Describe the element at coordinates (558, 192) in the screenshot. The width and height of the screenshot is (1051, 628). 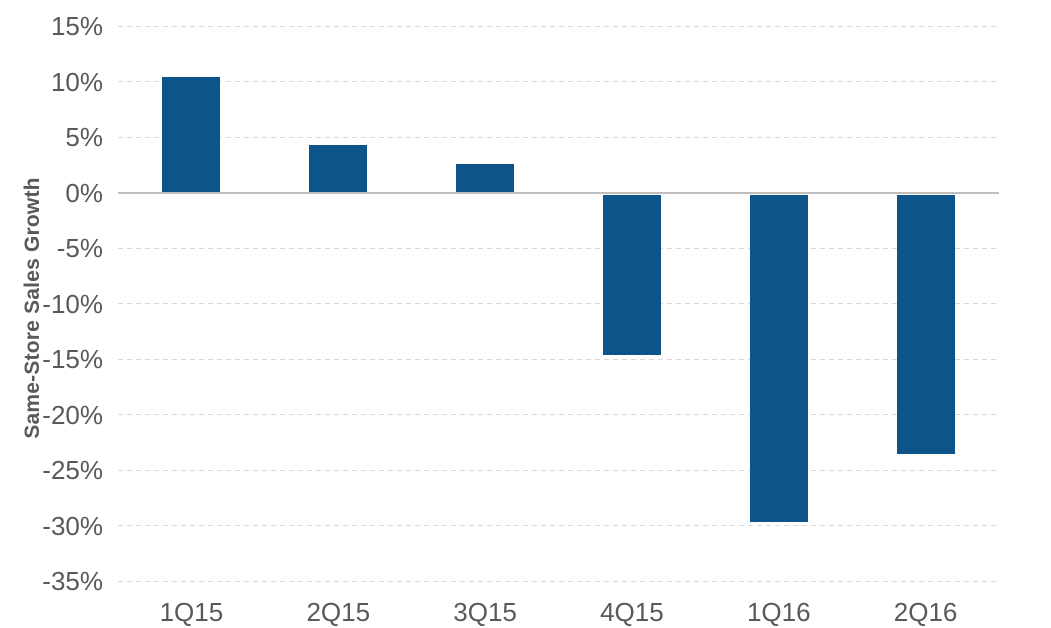
I see `zero-gridline` at that location.